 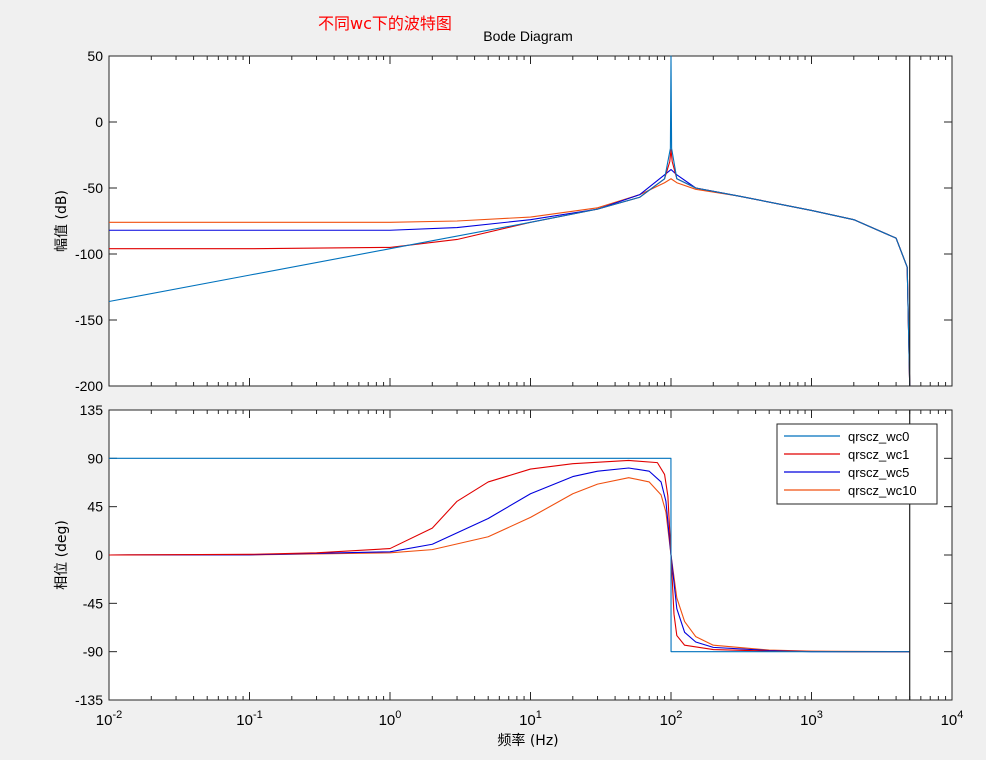 I want to click on annotation-title: 不同wc下的波特图, so click(x=385, y=23).